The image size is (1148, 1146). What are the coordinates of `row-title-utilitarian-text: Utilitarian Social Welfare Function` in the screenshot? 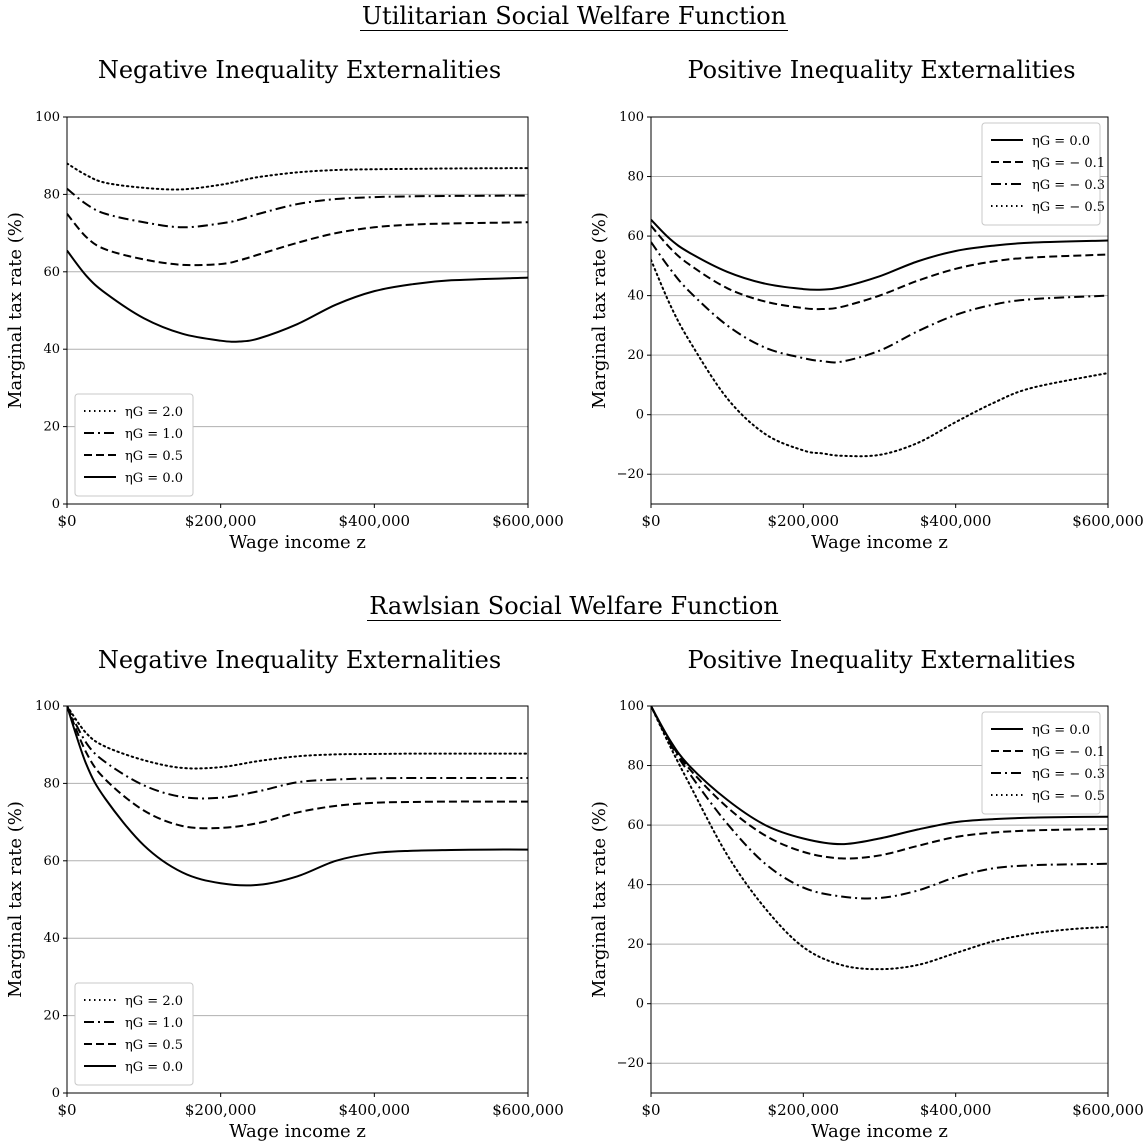 It's located at (574, 16).